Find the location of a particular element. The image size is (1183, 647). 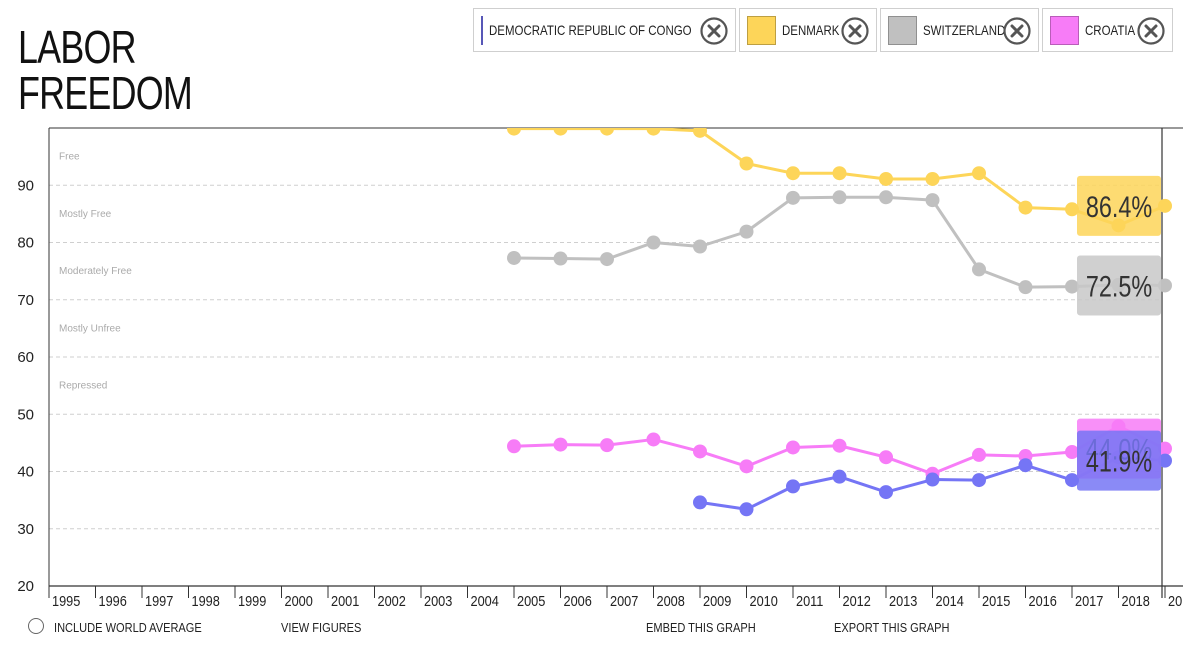

value-badge-text: 86.4% is located at coordinates (1119, 206).